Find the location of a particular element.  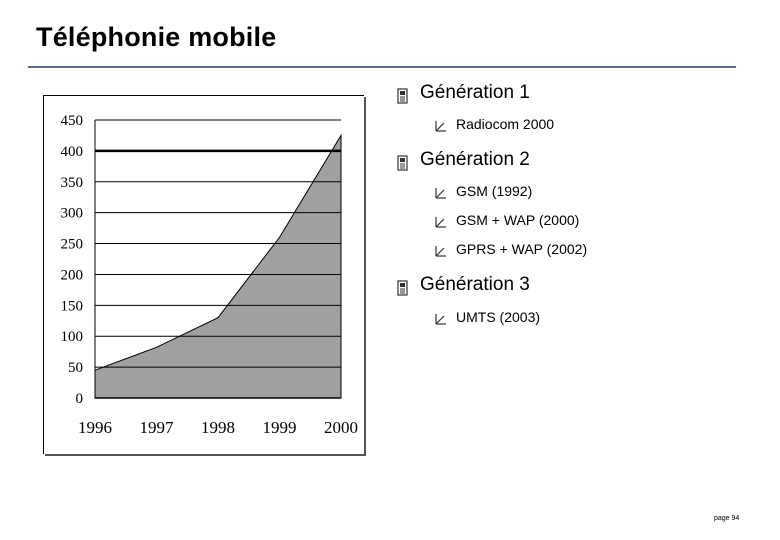

y-tick-label: 0 is located at coordinates (80, 399).